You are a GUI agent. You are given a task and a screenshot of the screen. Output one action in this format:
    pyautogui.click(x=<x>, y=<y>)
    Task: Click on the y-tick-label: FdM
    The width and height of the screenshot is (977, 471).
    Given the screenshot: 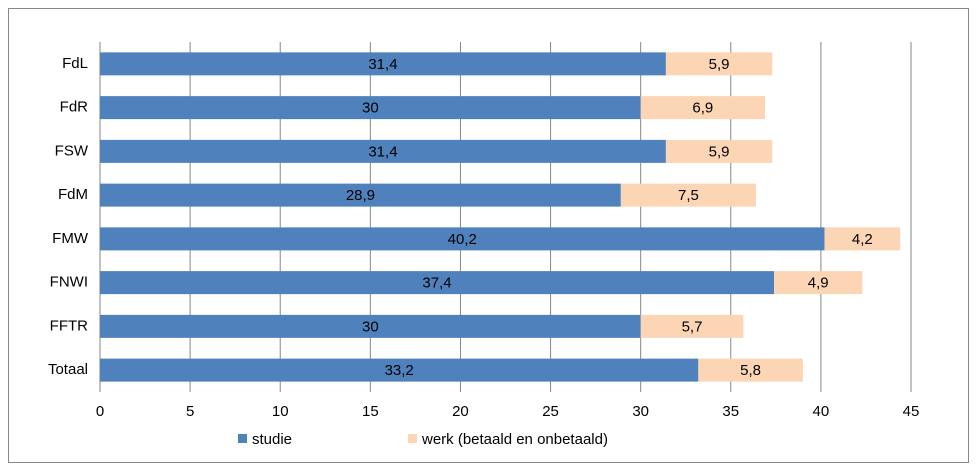 What is the action you would take?
    pyautogui.click(x=73, y=194)
    